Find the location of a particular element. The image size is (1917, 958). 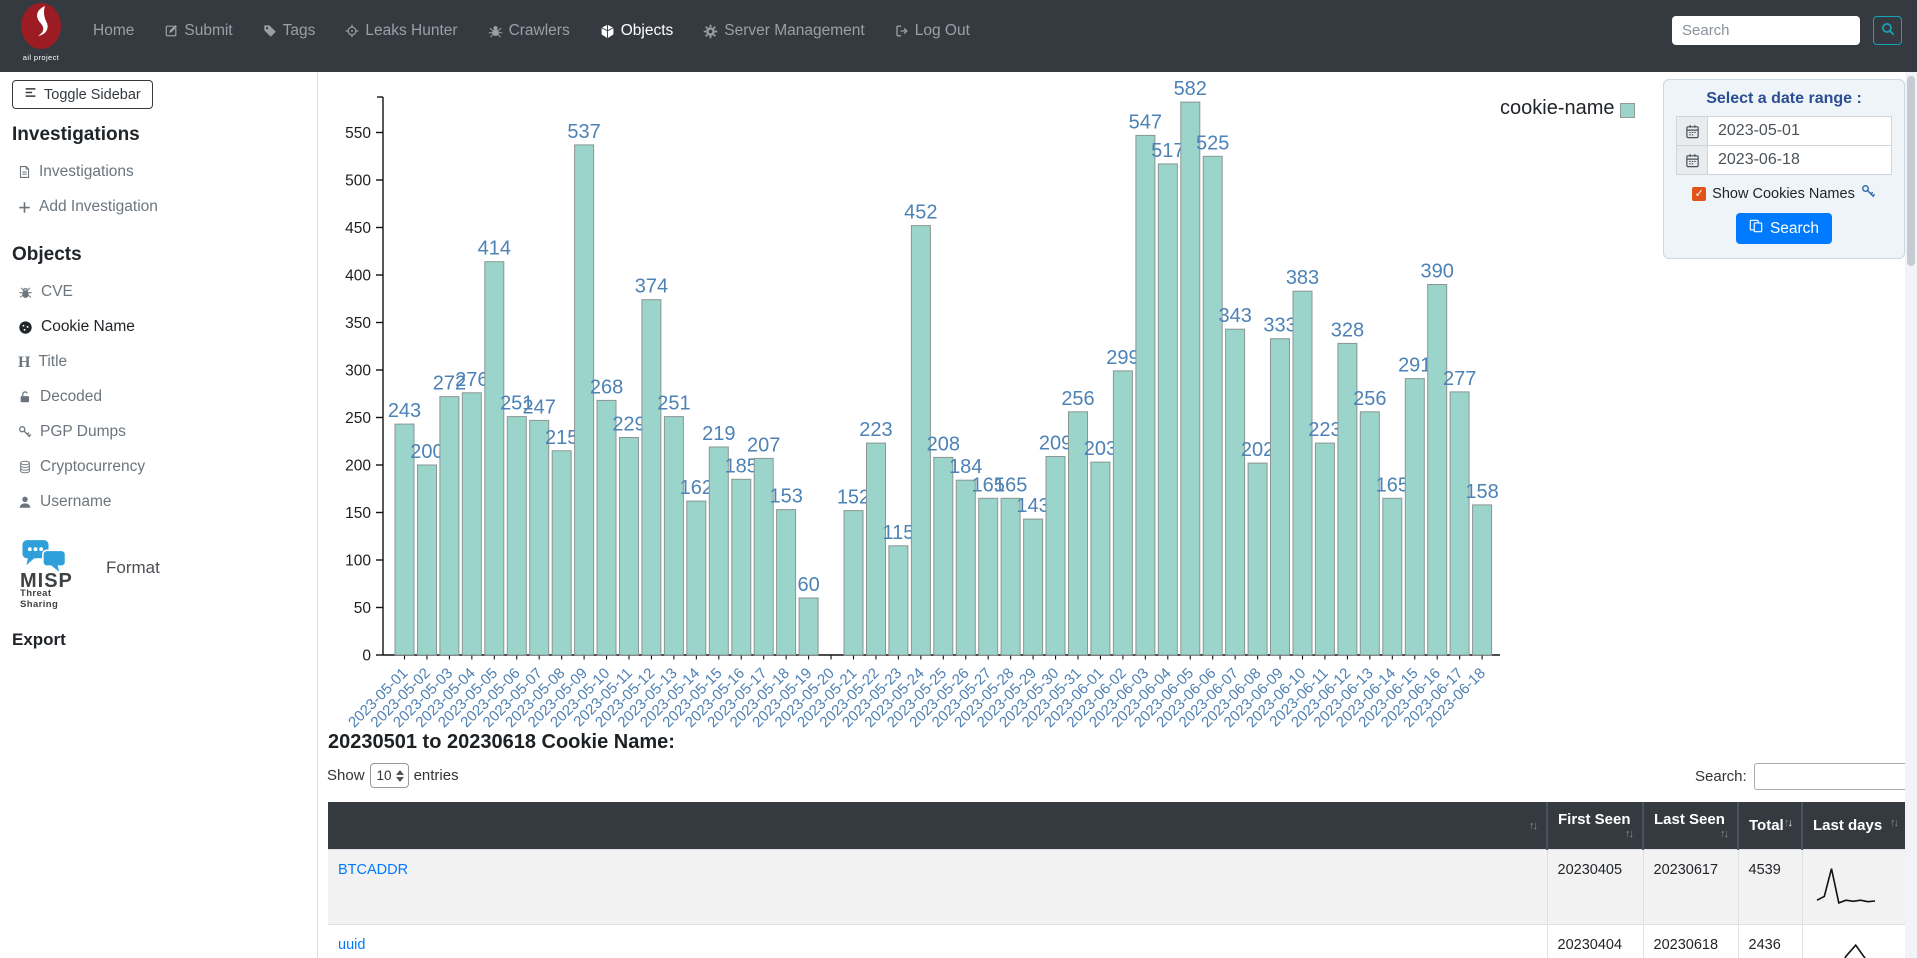

nav-item-server-management: Server Management is located at coordinates (783, 31).